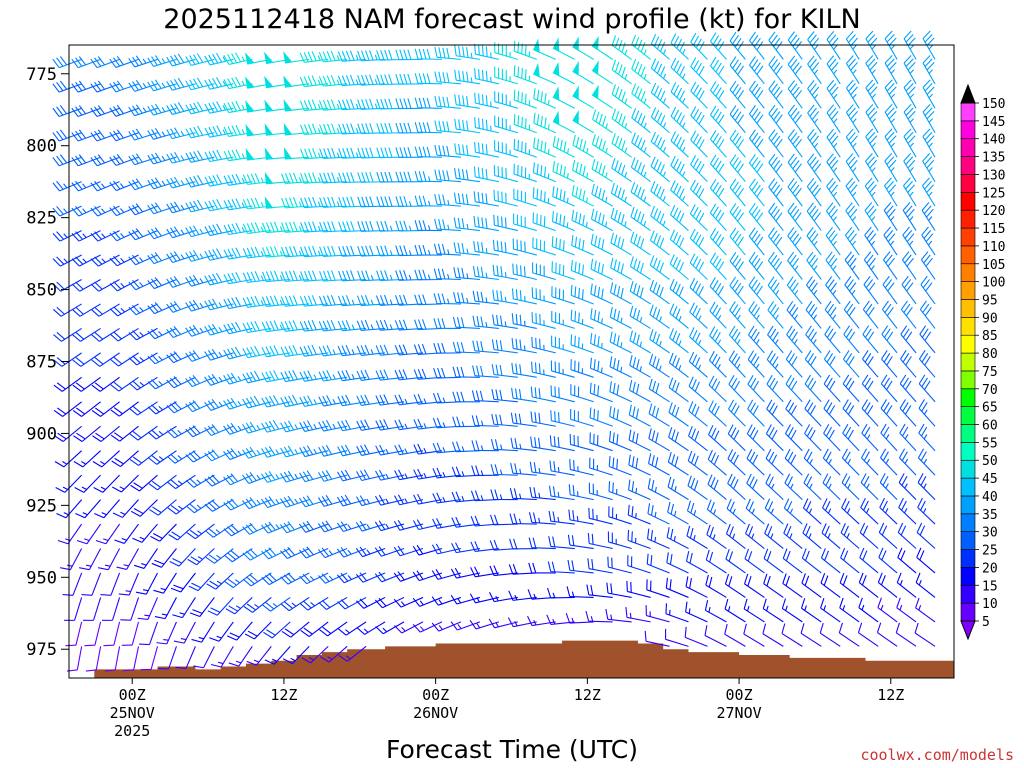 The width and height of the screenshot is (1024, 768). I want to click on barb-shaft, so click(505, 375).